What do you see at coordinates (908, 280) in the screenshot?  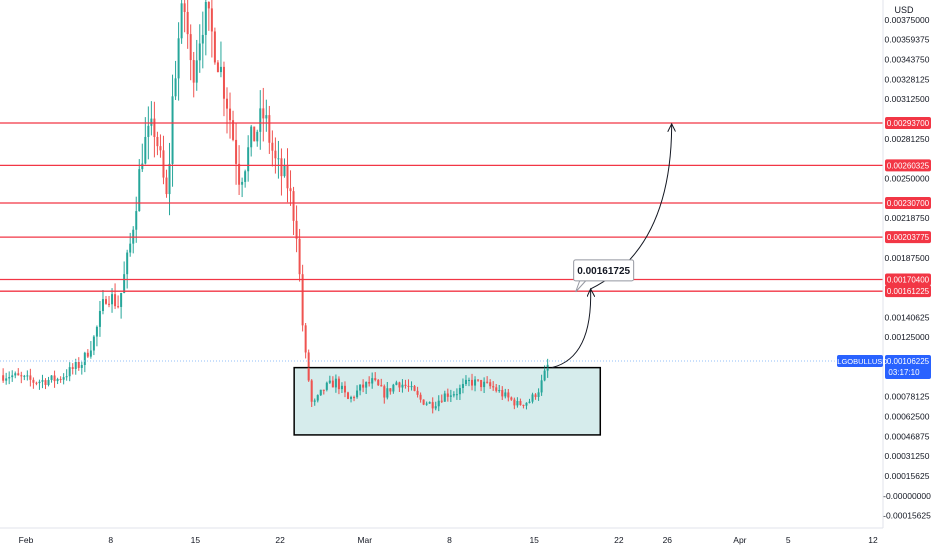 I see `level-price-badge-text: 0.00170400` at bounding box center [908, 280].